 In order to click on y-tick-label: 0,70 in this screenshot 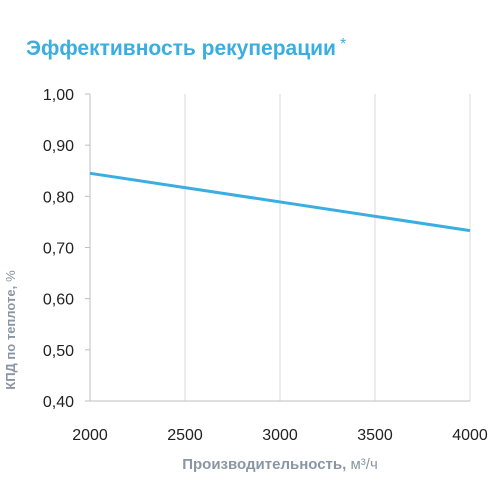, I will do `click(58, 249)`.